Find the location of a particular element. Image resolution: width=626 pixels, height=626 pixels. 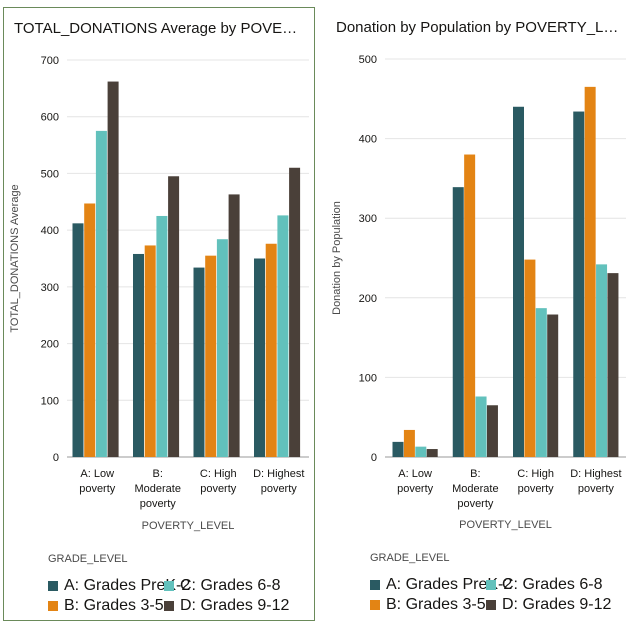

y-tick-label: 600 is located at coordinates (50, 118).